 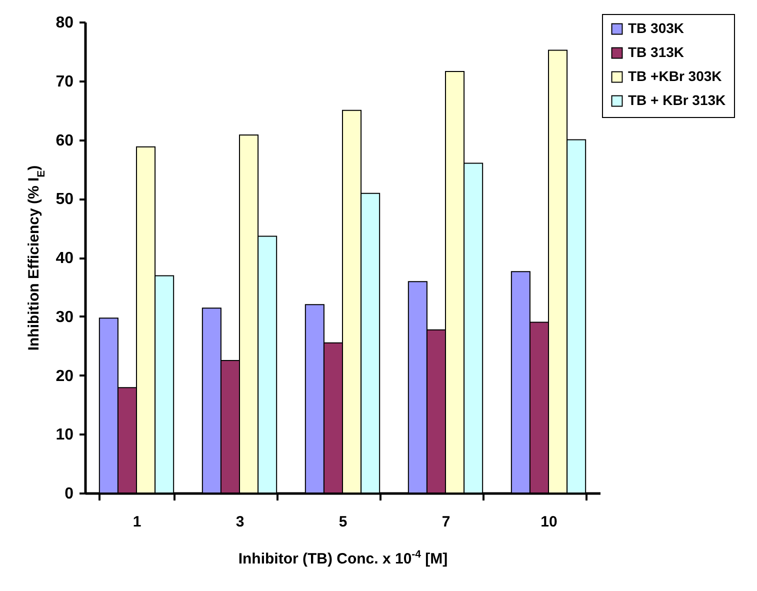 I want to click on y-tick-label: 70, so click(x=65, y=81).